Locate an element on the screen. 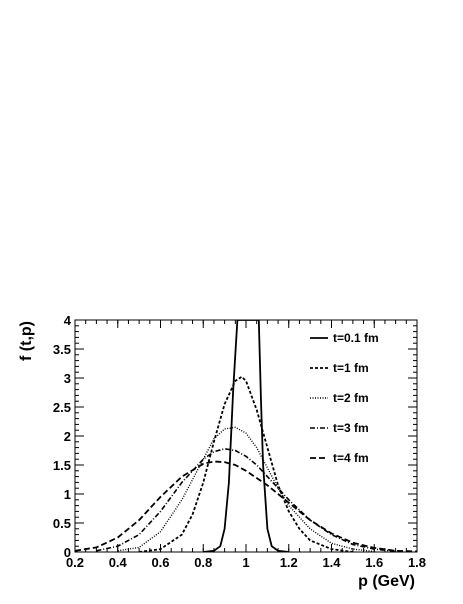 Image resolution: width=463 pixels, height=604 pixels. x-axis-title: p (GeV) is located at coordinates (386, 581).